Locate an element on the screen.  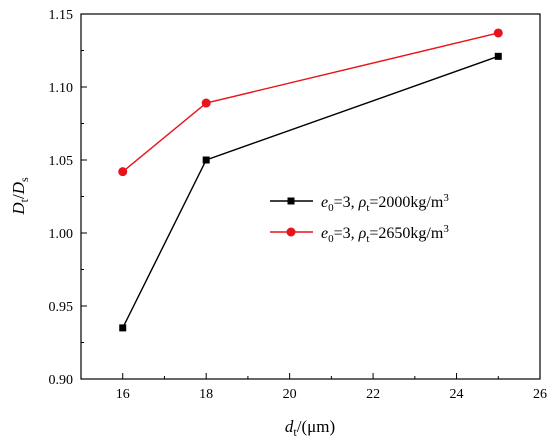
x-tick-label: 20 is located at coordinates (290, 394).